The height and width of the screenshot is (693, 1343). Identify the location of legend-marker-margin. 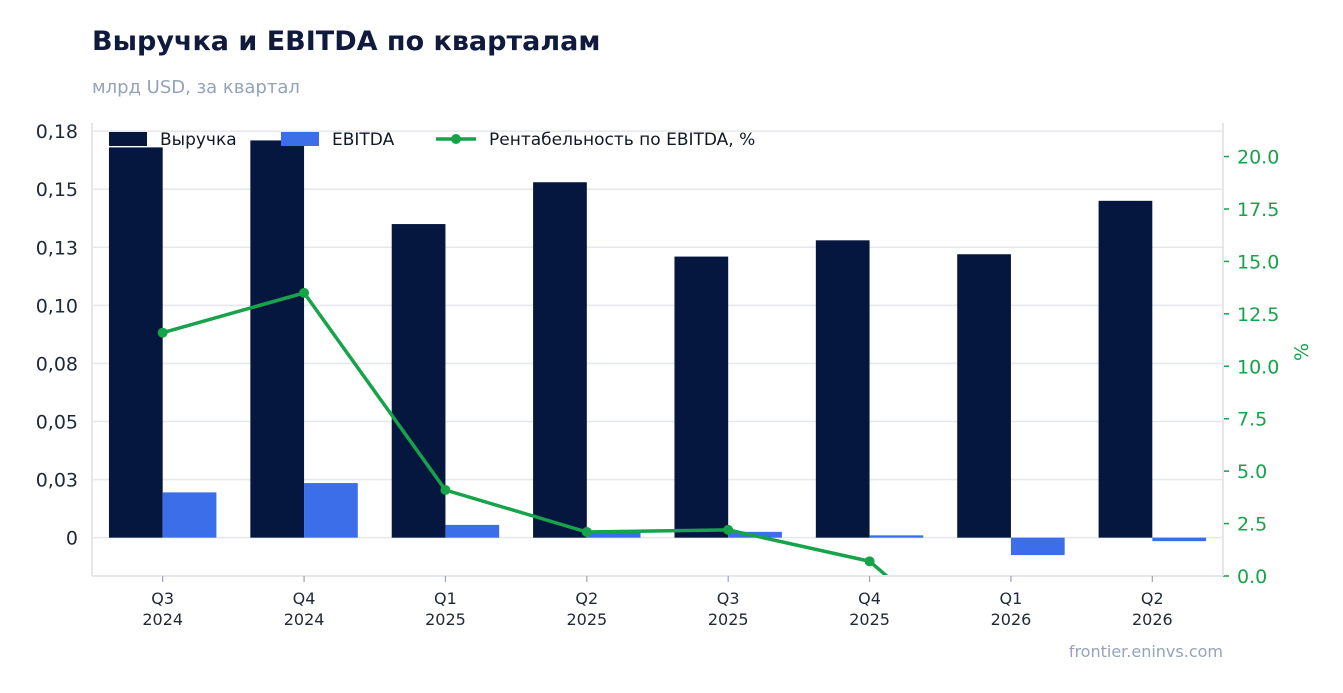
(456, 139).